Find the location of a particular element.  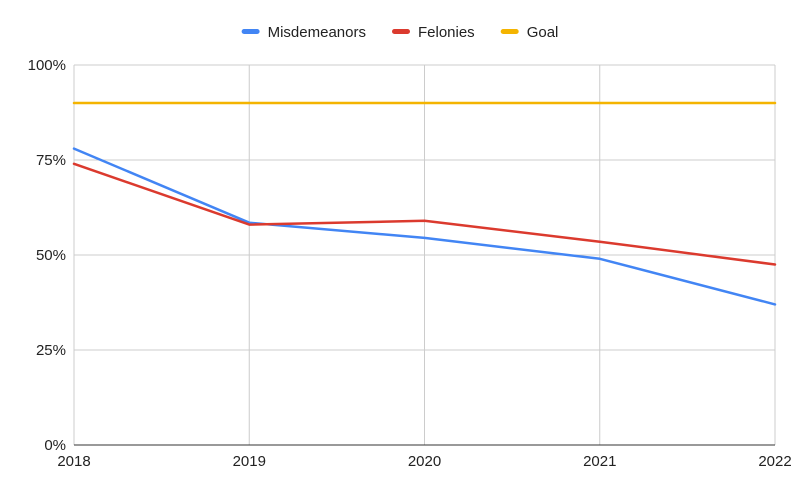

legend-label: Goal is located at coordinates (543, 32).